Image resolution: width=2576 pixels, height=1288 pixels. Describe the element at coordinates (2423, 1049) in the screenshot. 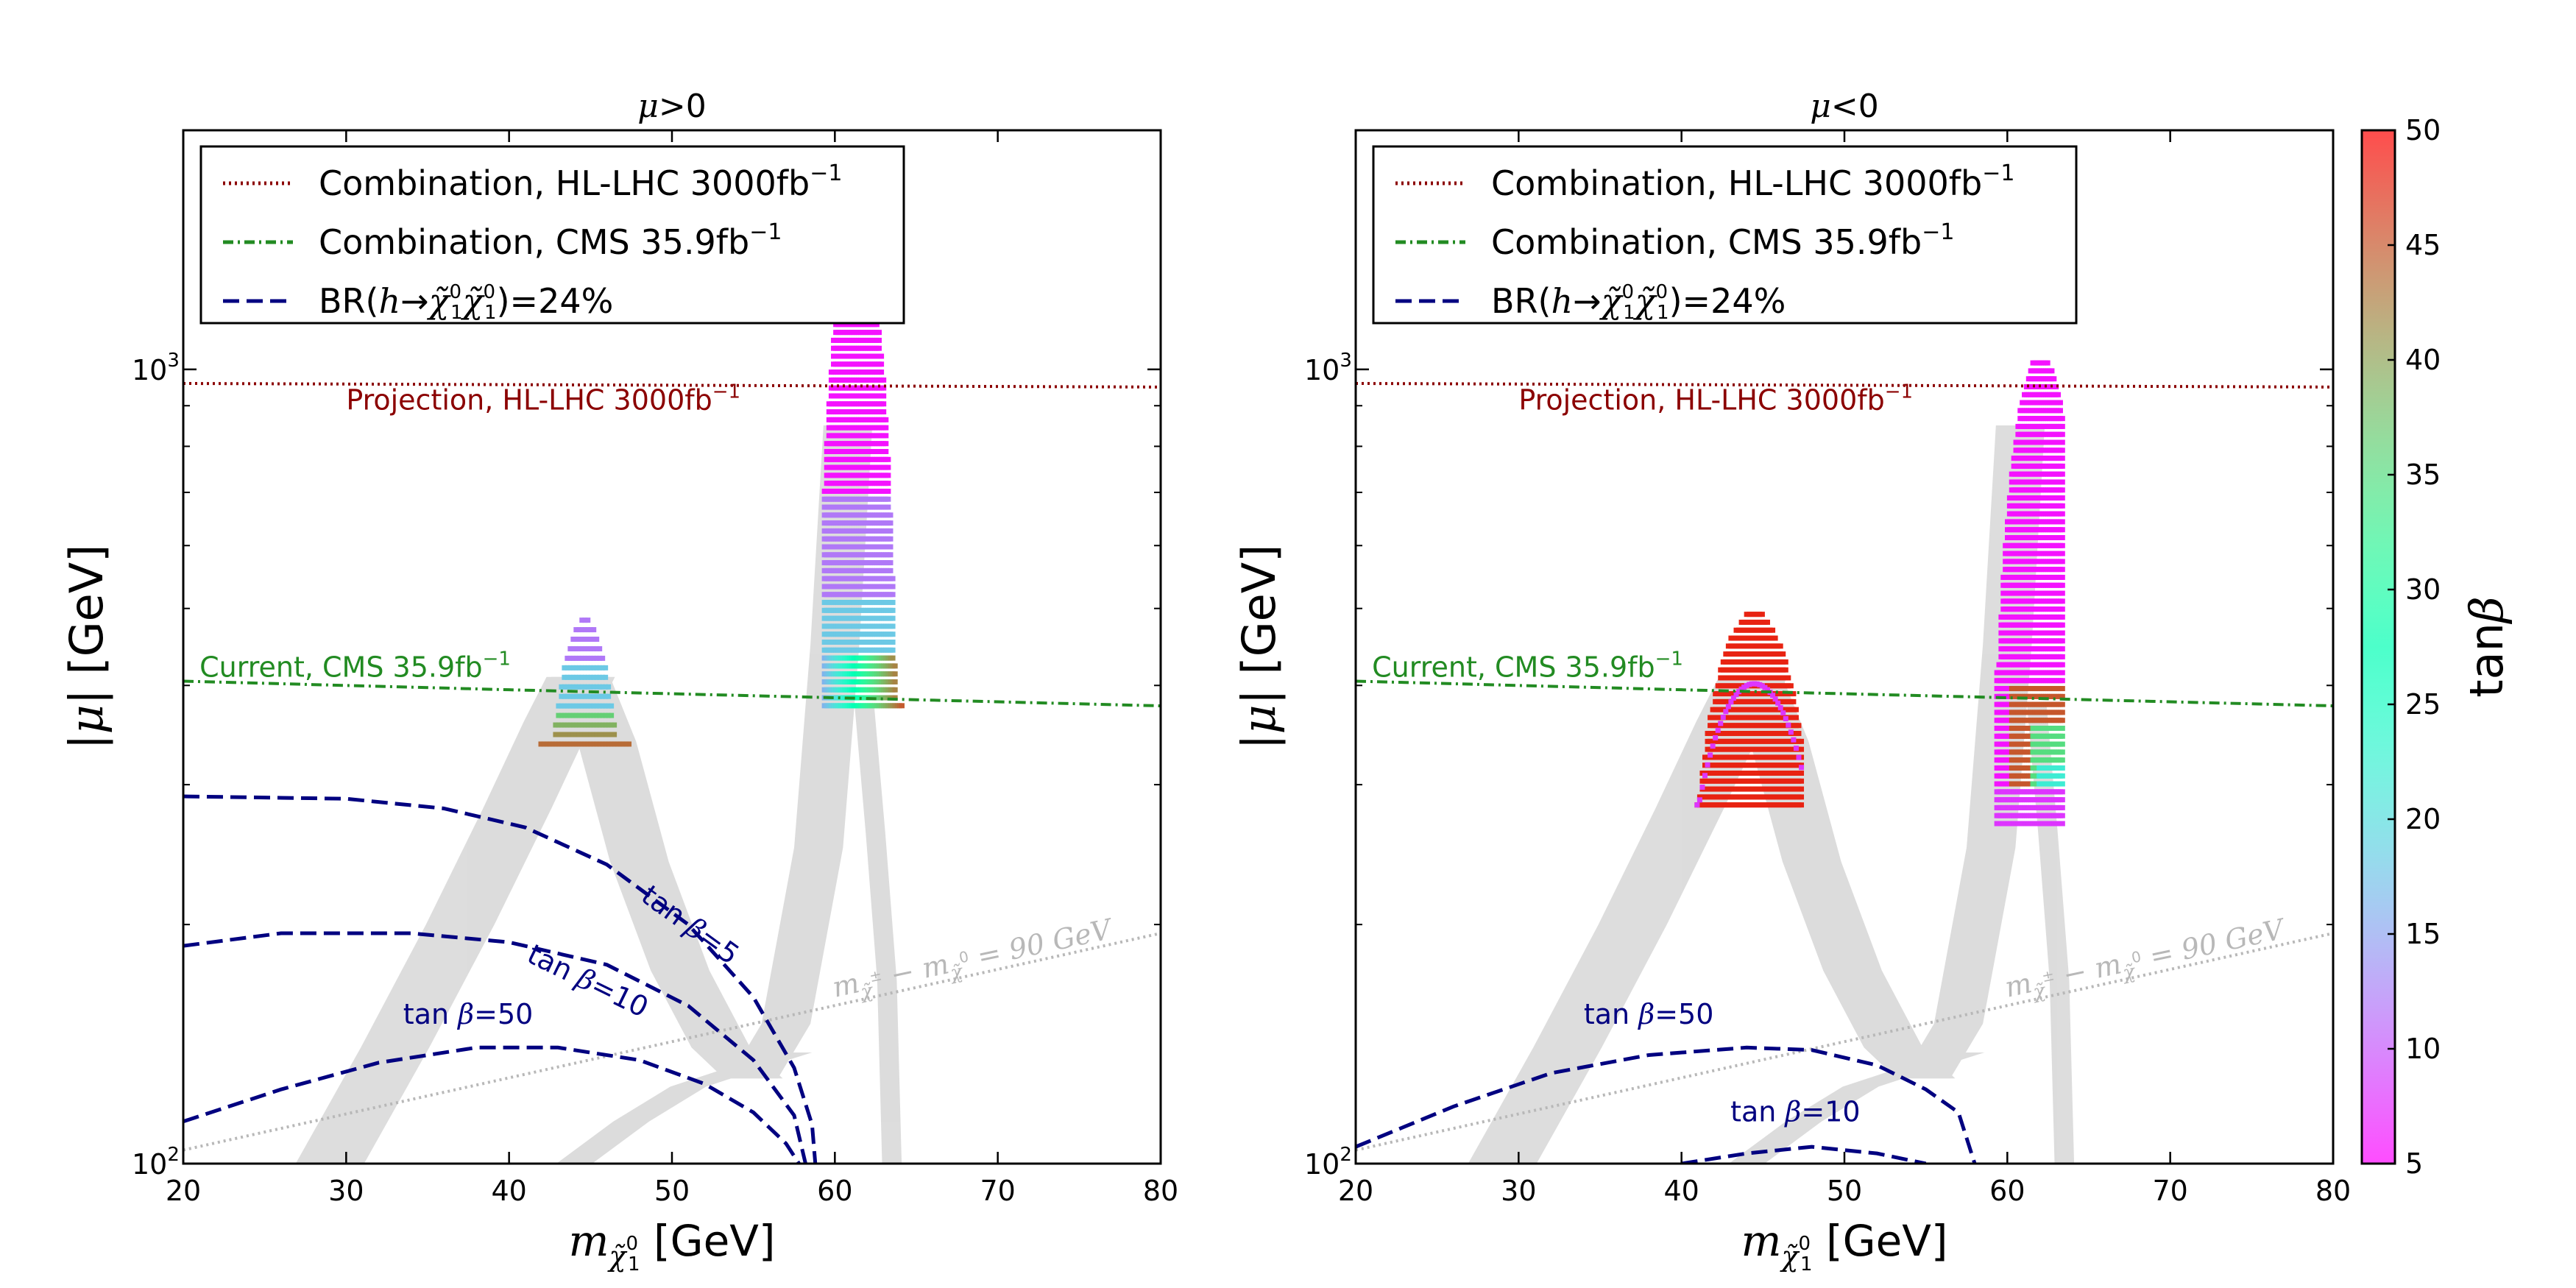

I see `colorbar-tick-label: 10` at that location.